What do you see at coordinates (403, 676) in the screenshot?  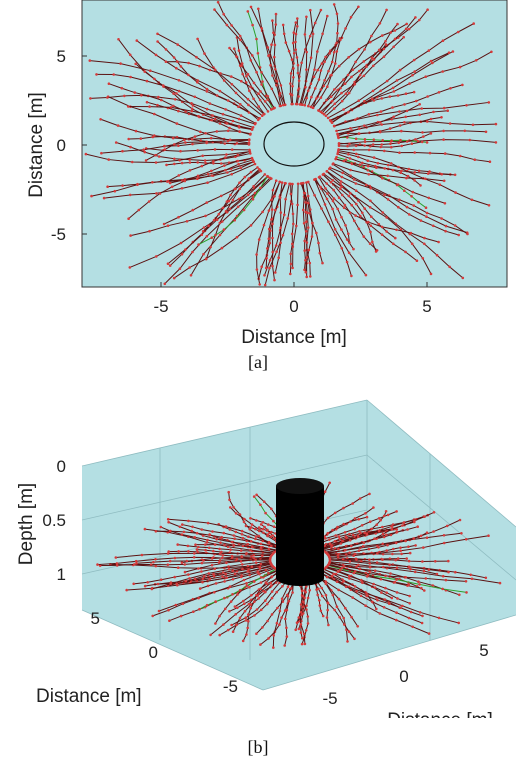 I see `xtick-b-0: 0` at bounding box center [403, 676].